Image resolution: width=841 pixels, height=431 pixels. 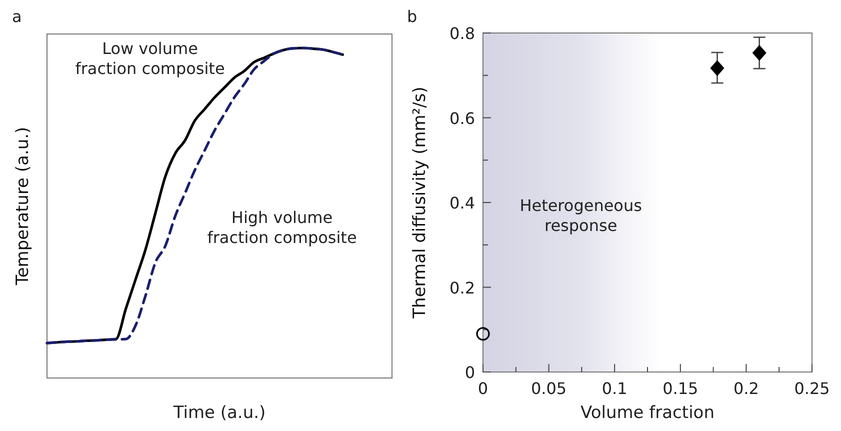 I want to click on x-tick-label: 0.2, so click(x=746, y=388).